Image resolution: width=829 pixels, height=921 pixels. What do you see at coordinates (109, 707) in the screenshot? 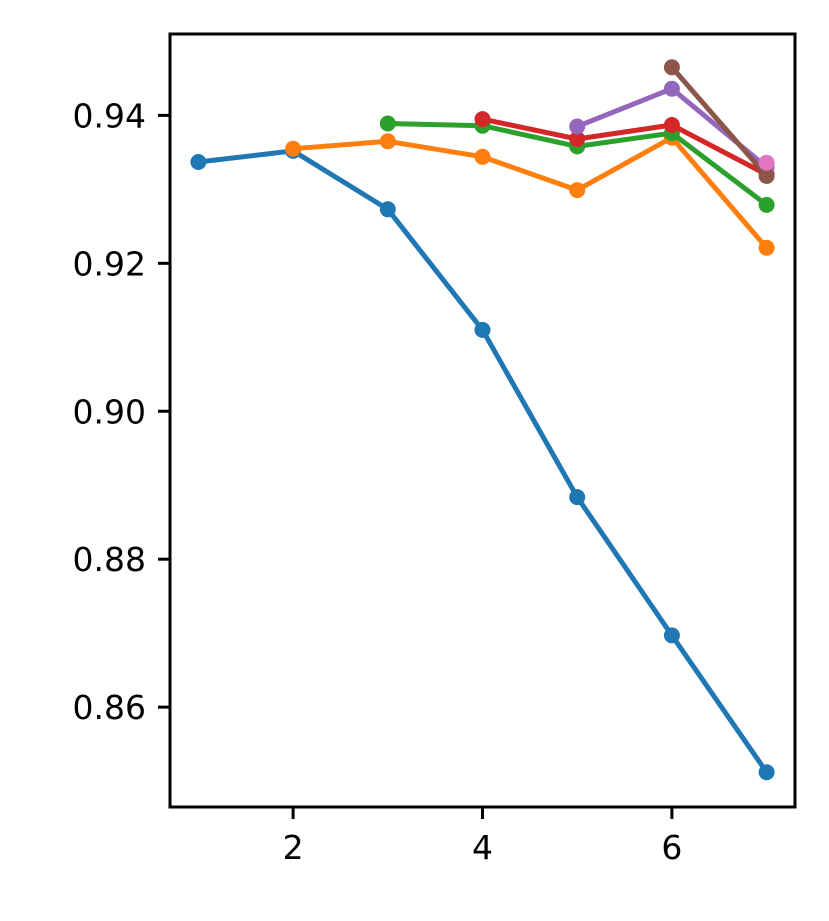
I see `y-tick-label: 0.86` at bounding box center [109, 707].